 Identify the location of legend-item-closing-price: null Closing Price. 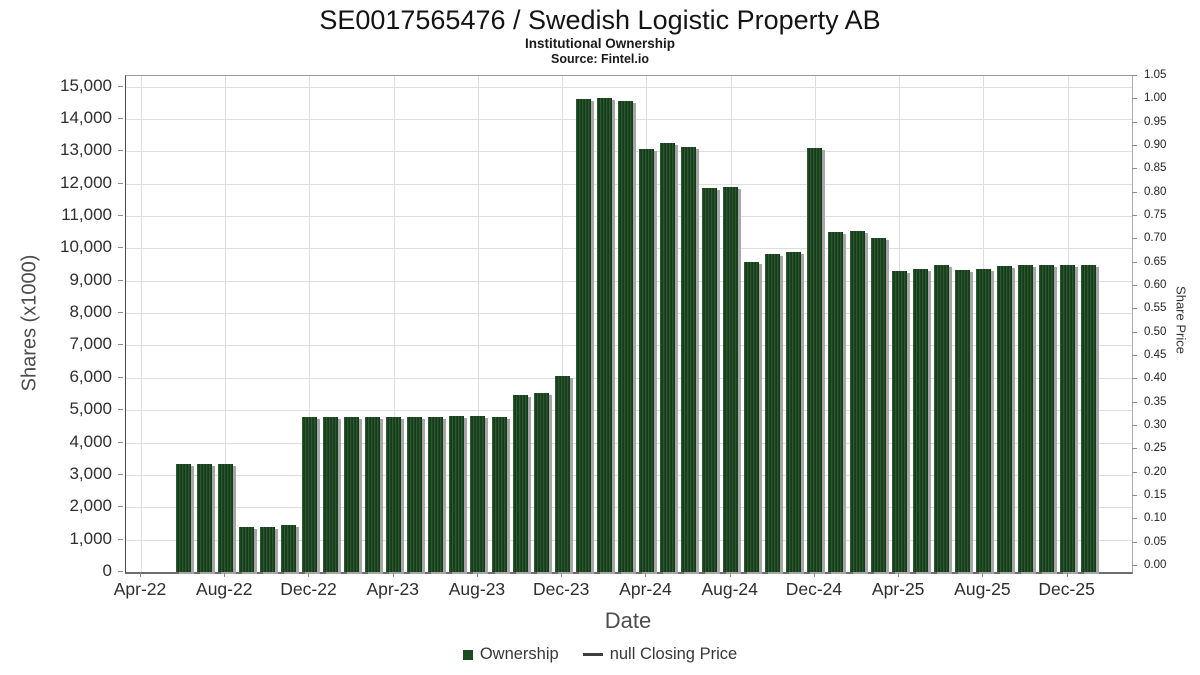
(659, 654).